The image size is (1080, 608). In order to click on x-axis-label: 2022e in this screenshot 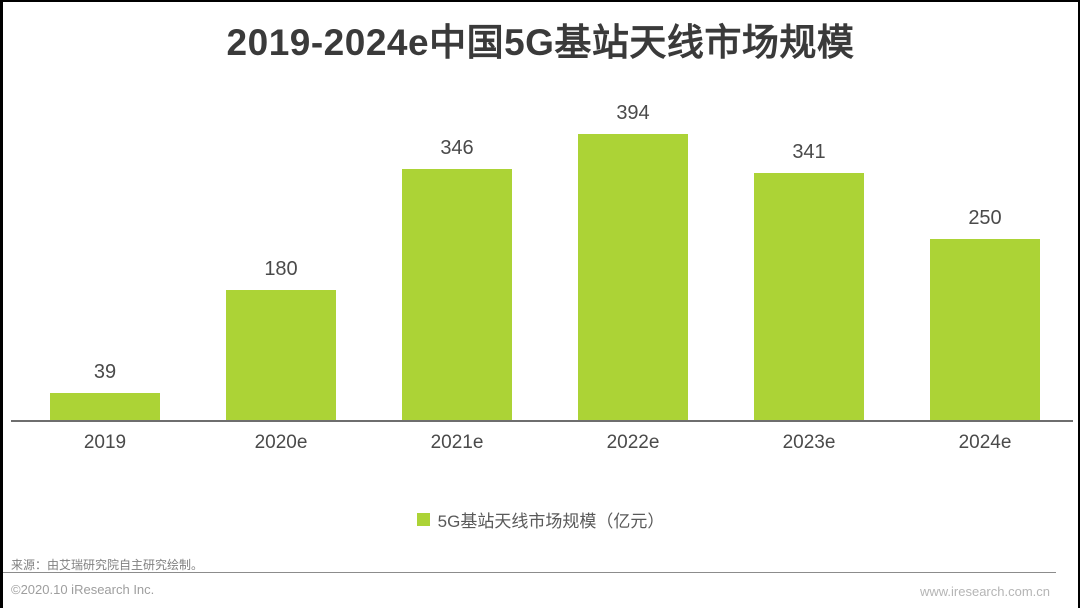, I will do `click(633, 442)`.